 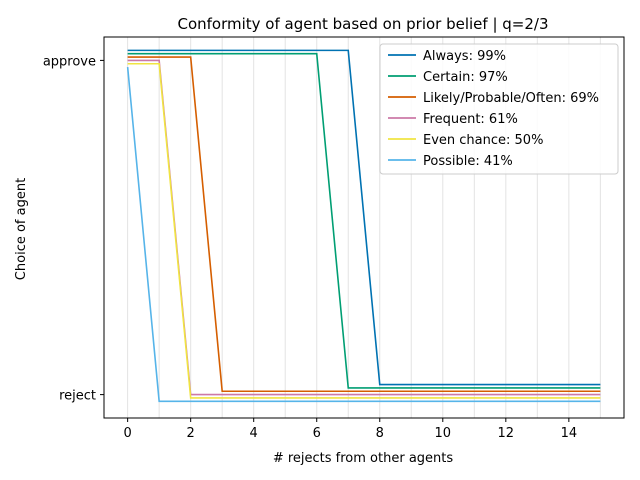 What do you see at coordinates (191, 433) in the screenshot?
I see `x-tick-label: 2` at bounding box center [191, 433].